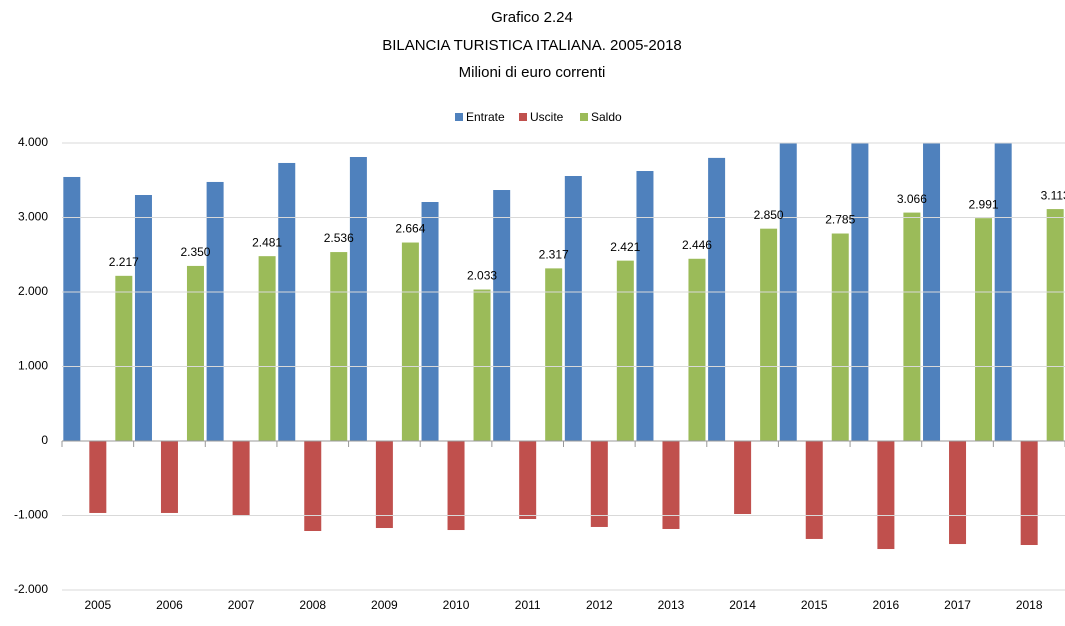 This screenshot has width=1065, height=626. What do you see at coordinates (33, 291) in the screenshot?
I see `y-tick-label: 2.000` at bounding box center [33, 291].